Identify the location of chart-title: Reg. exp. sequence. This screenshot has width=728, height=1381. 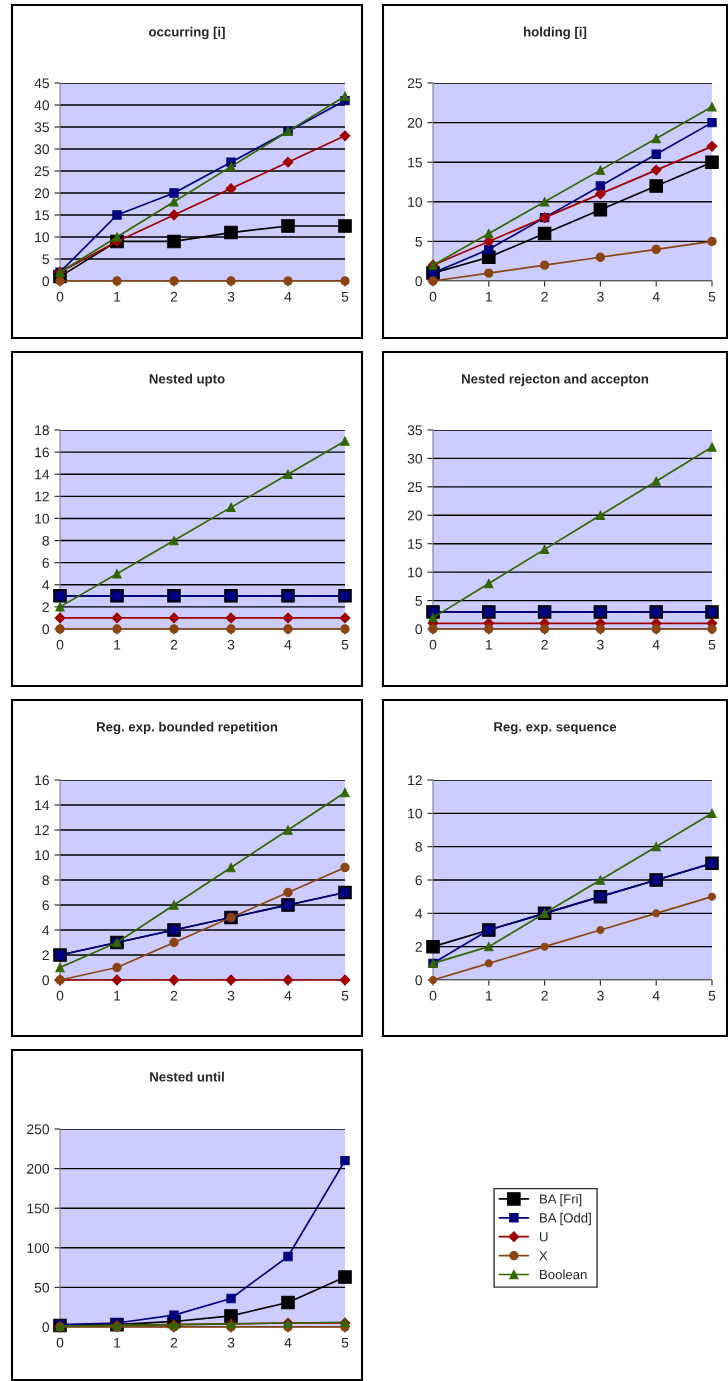
(555, 728).